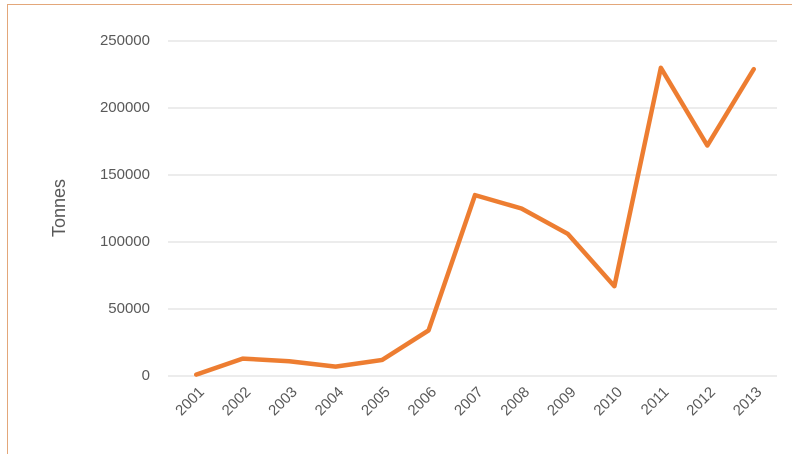  What do you see at coordinates (330, 402) in the screenshot?
I see `x-tick-label: 2004` at bounding box center [330, 402].